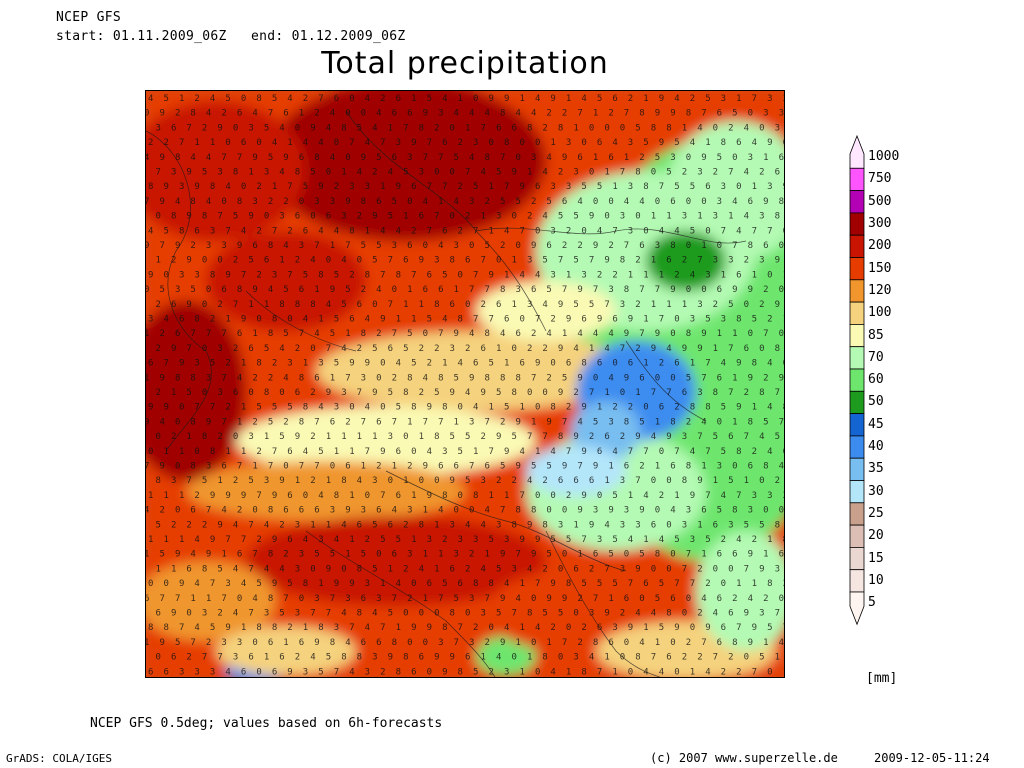 This screenshot has width=1024, height=768. Describe the element at coordinates (744, 758) in the screenshot. I see `copyright-notice: (c) 2007 www.superzelle.de` at that location.